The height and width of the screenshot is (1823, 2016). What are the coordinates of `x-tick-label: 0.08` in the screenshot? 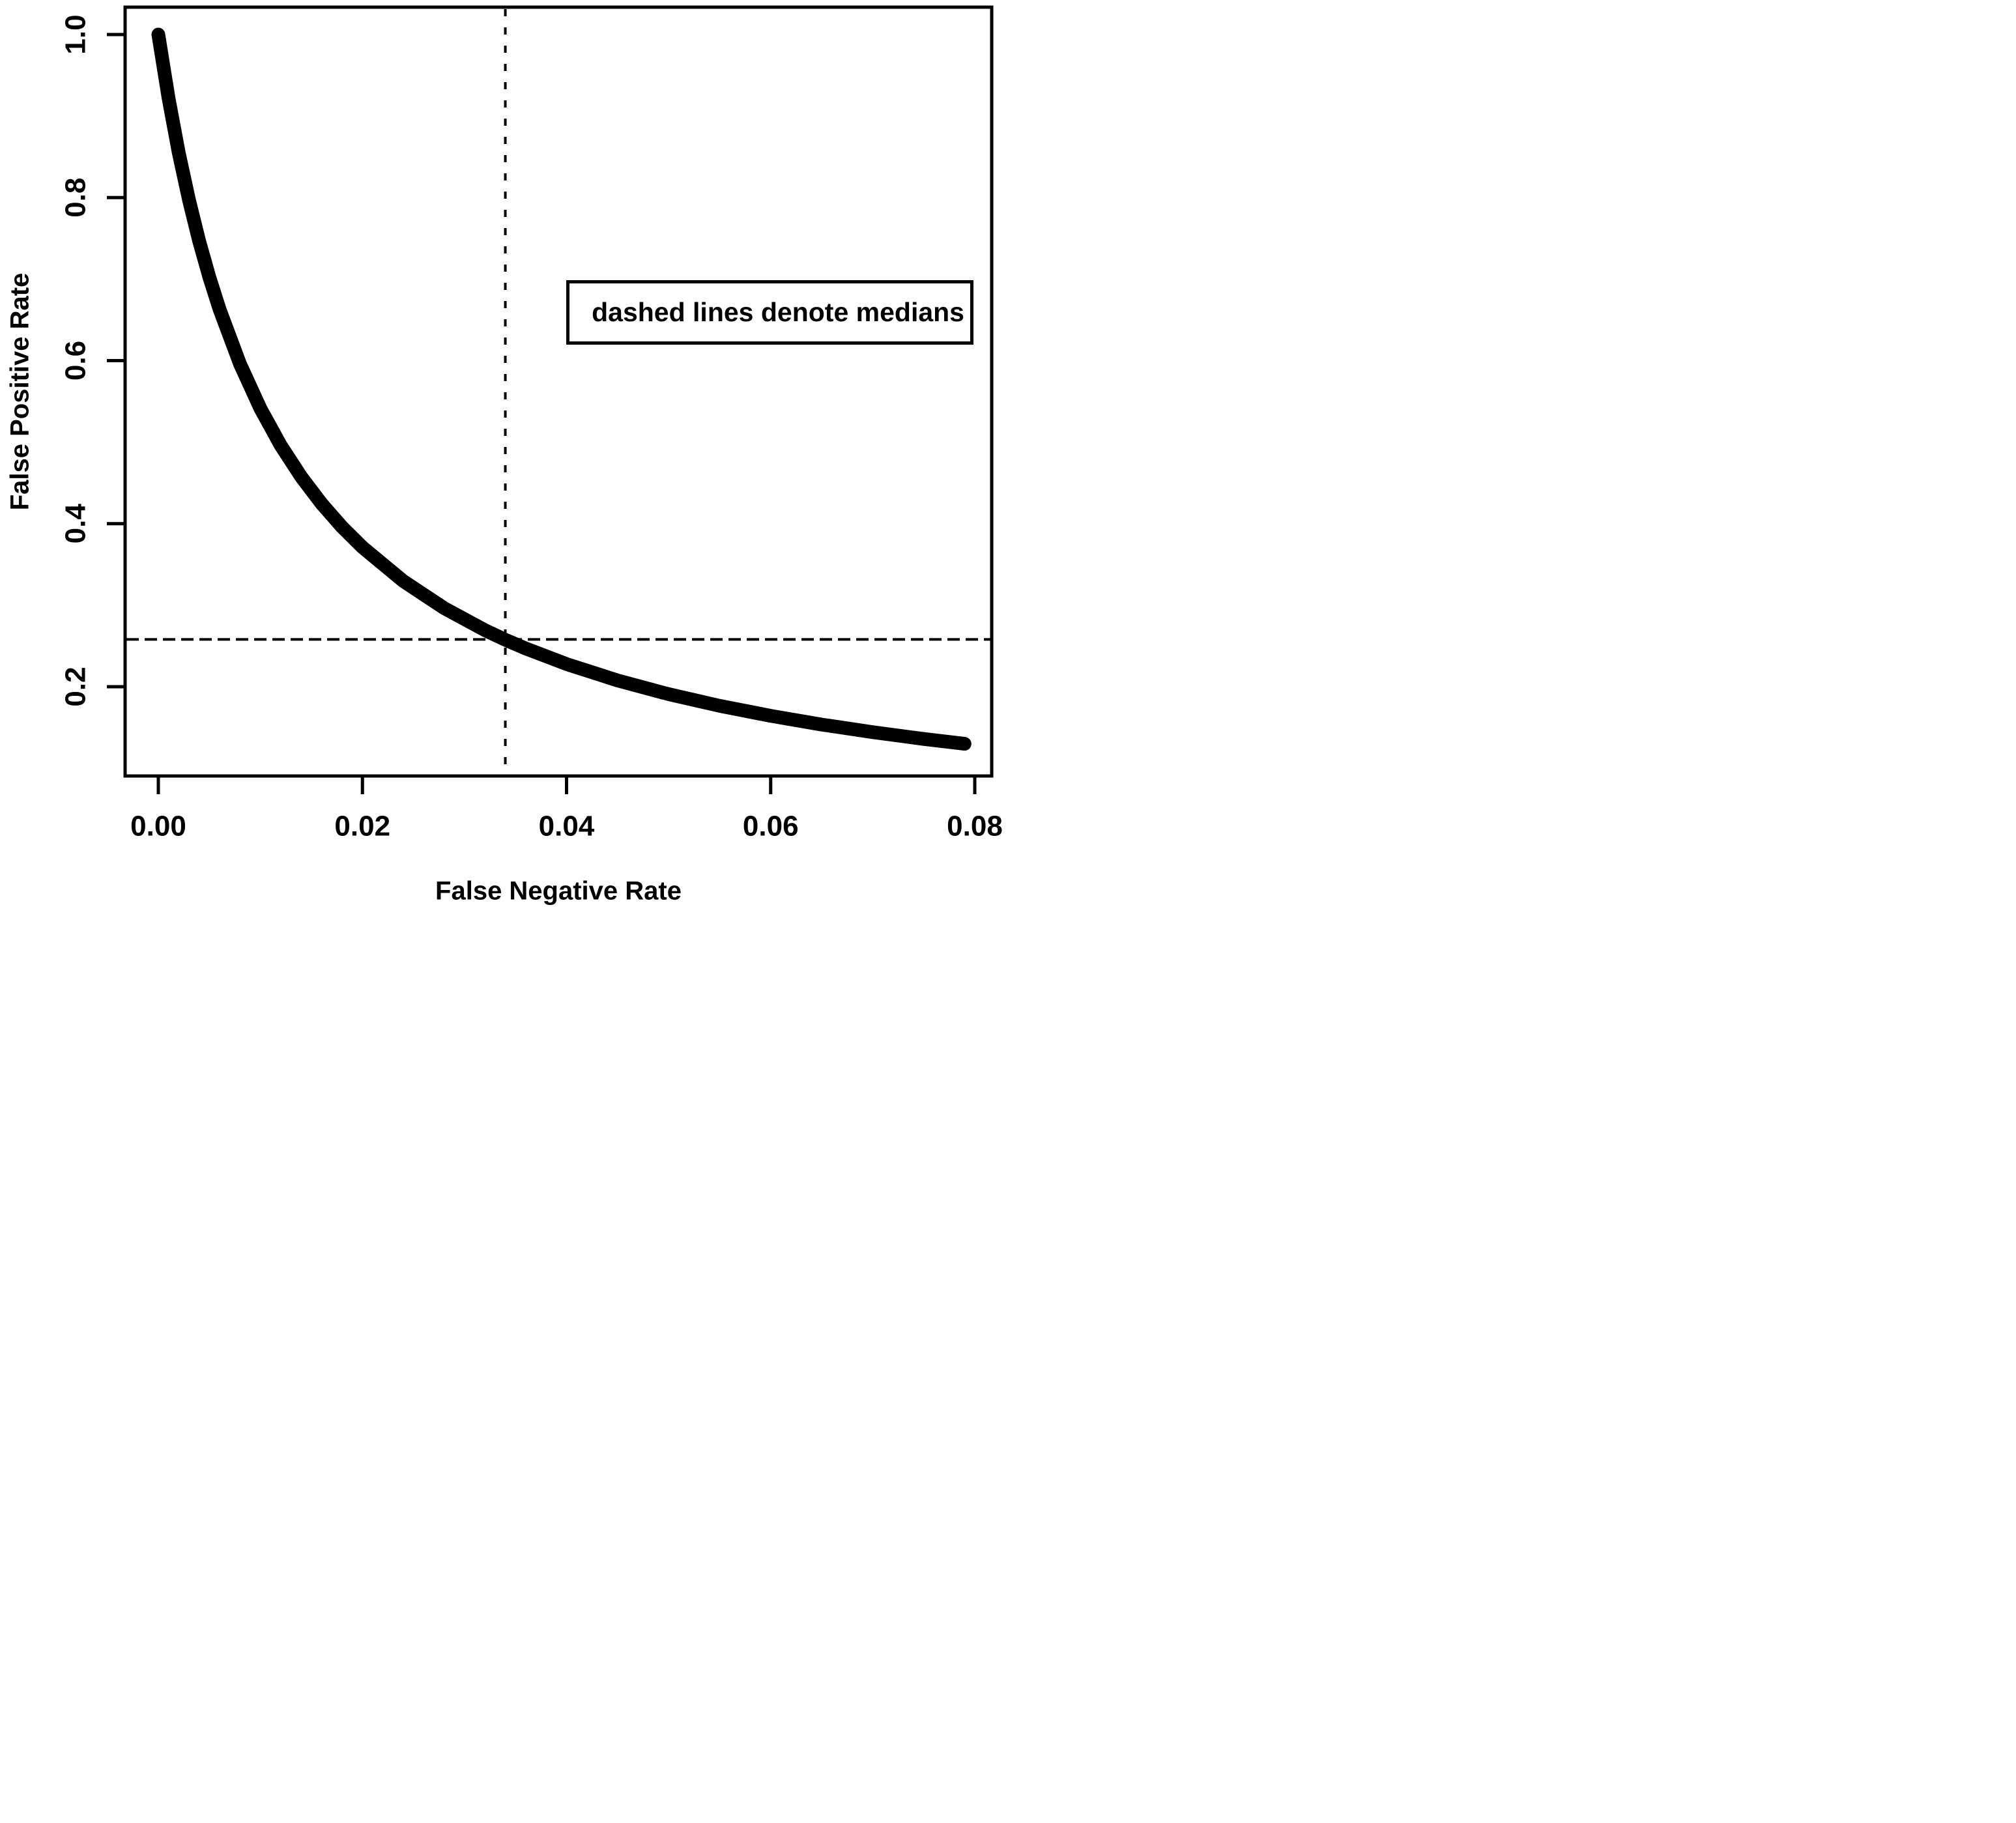 It's located at (975, 826).